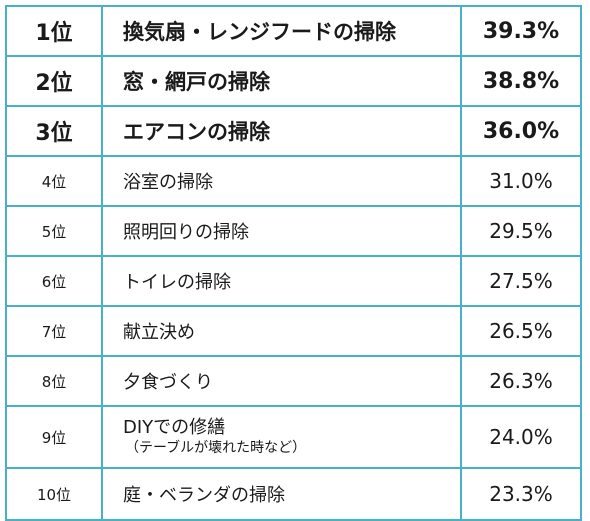 The image size is (590, 521). Describe the element at coordinates (174, 427) in the screenshot. I see `item-main-text: DIYでの修繕` at that location.